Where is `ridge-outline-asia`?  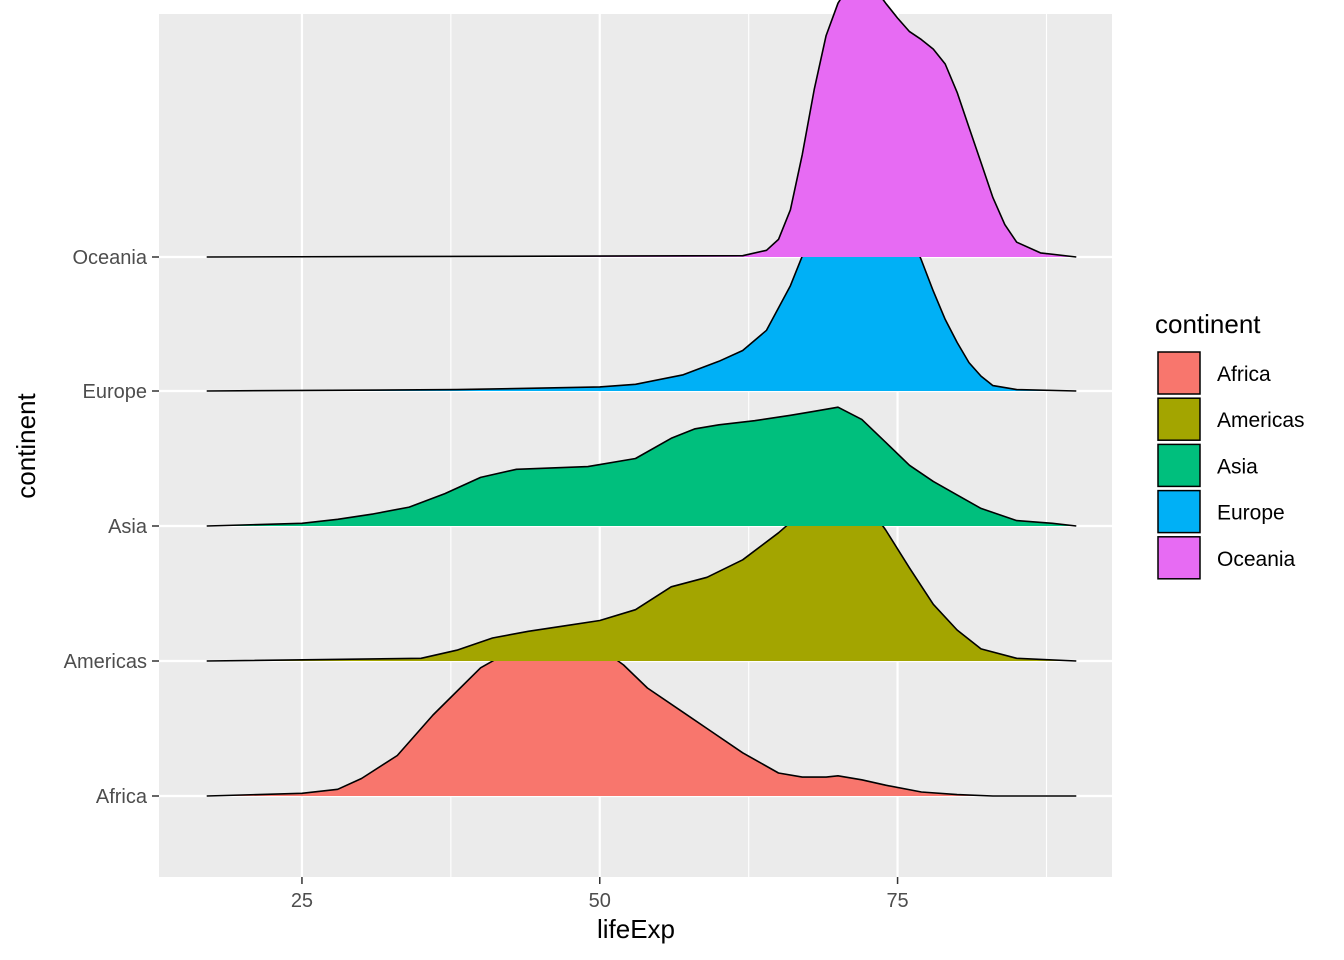 ridge-outline-asia is located at coordinates (641, 466).